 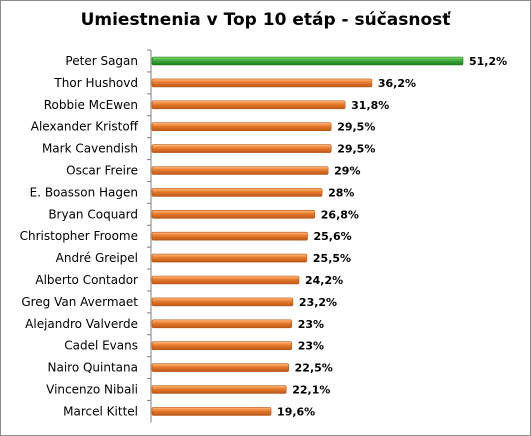 I want to click on category-label: André Greipel, so click(x=97, y=258).